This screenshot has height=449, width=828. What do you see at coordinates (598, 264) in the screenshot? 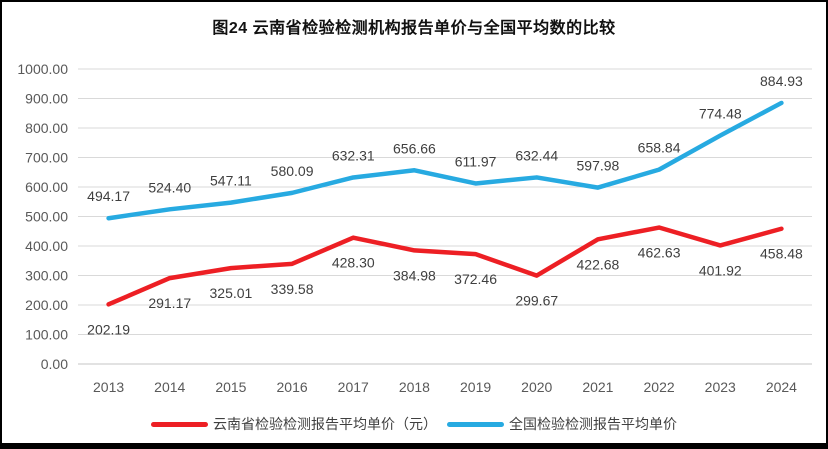
I see `data-label: 422.68` at bounding box center [598, 264].